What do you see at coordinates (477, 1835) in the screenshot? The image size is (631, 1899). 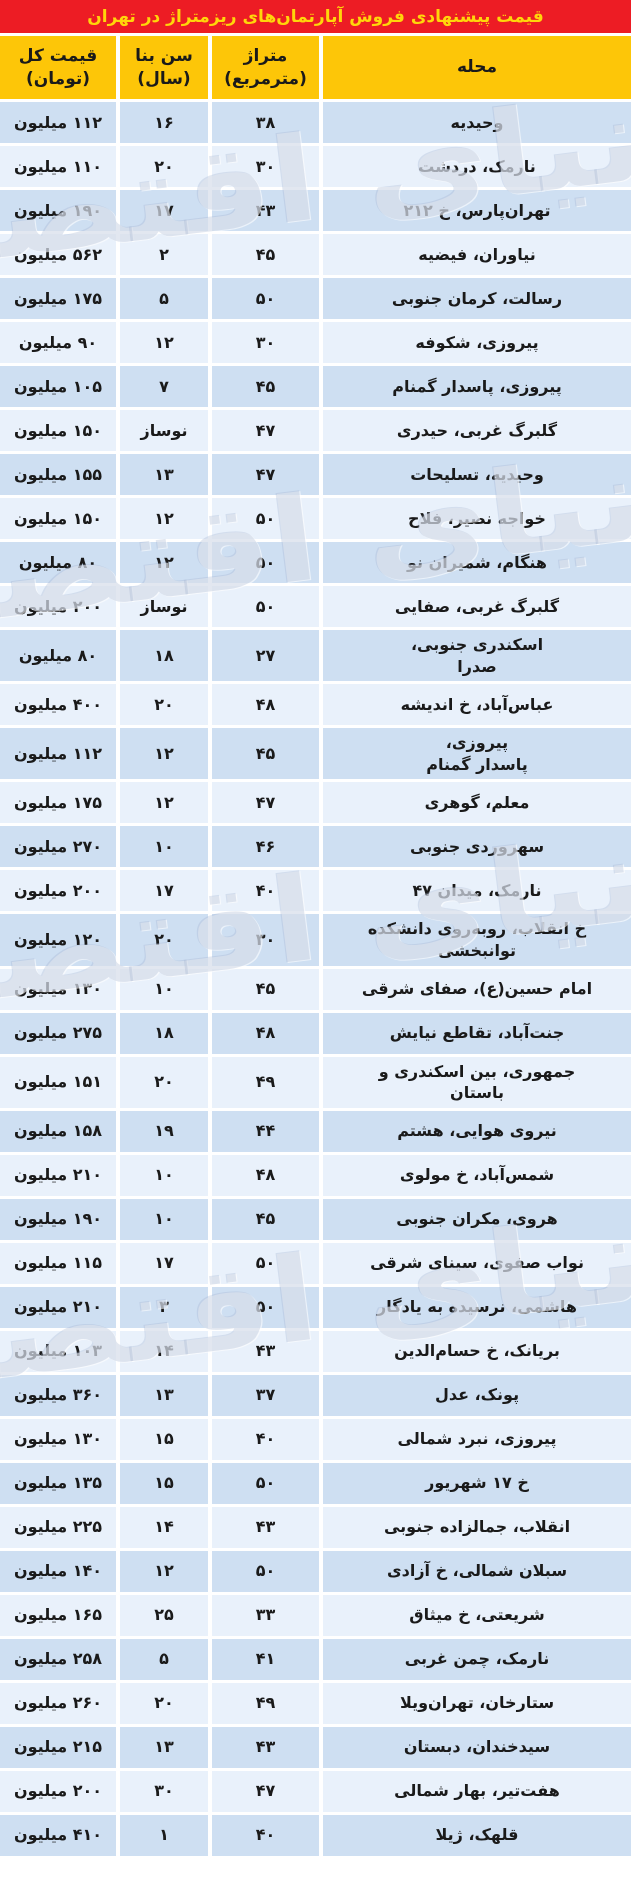 I see `neighborhood-cell: قلهک، ژیلا` at bounding box center [477, 1835].